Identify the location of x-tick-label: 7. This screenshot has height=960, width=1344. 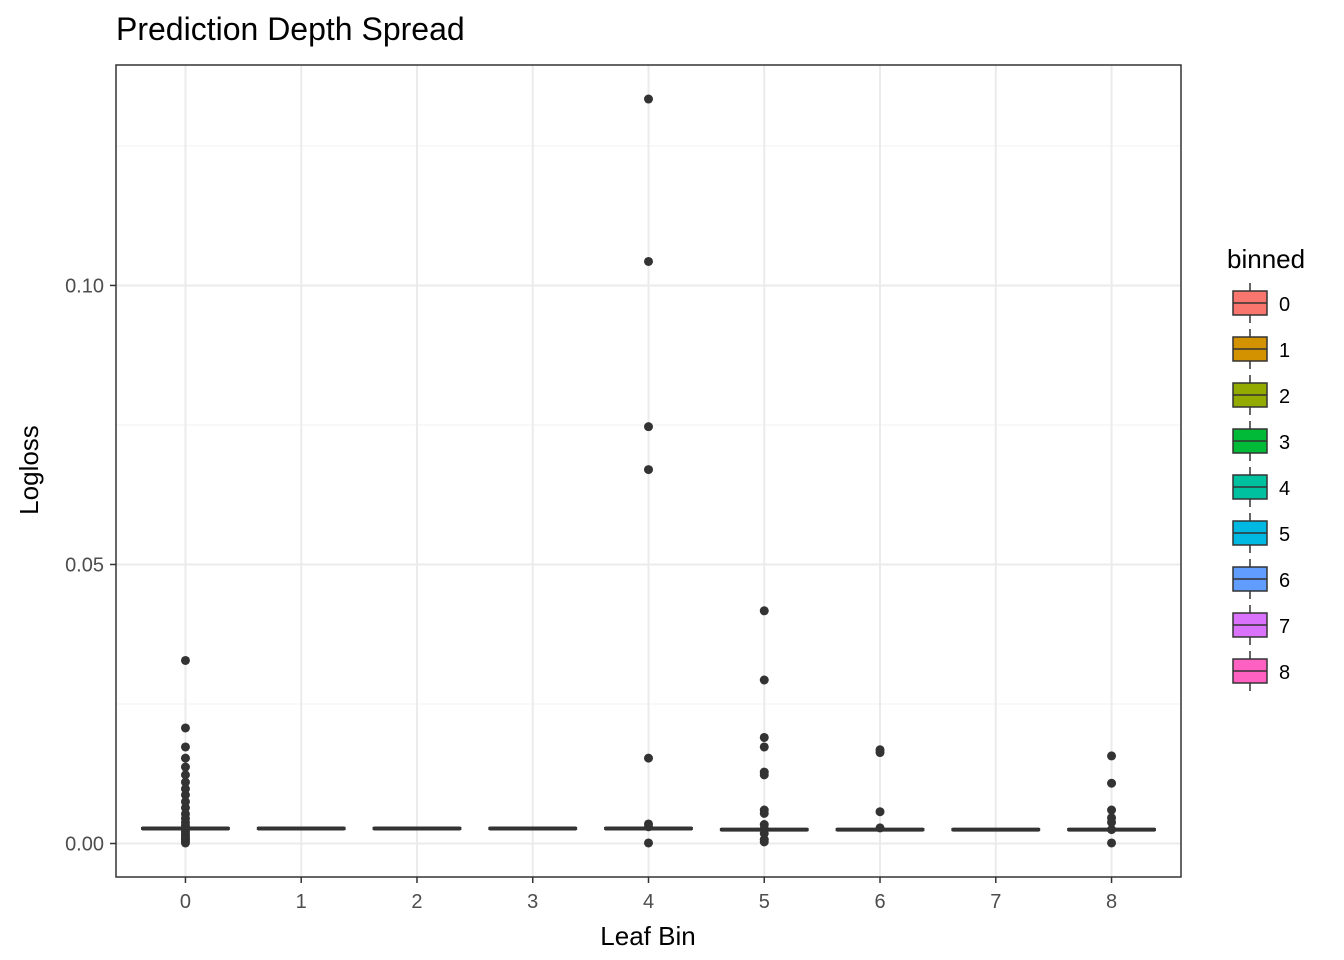
(995, 902).